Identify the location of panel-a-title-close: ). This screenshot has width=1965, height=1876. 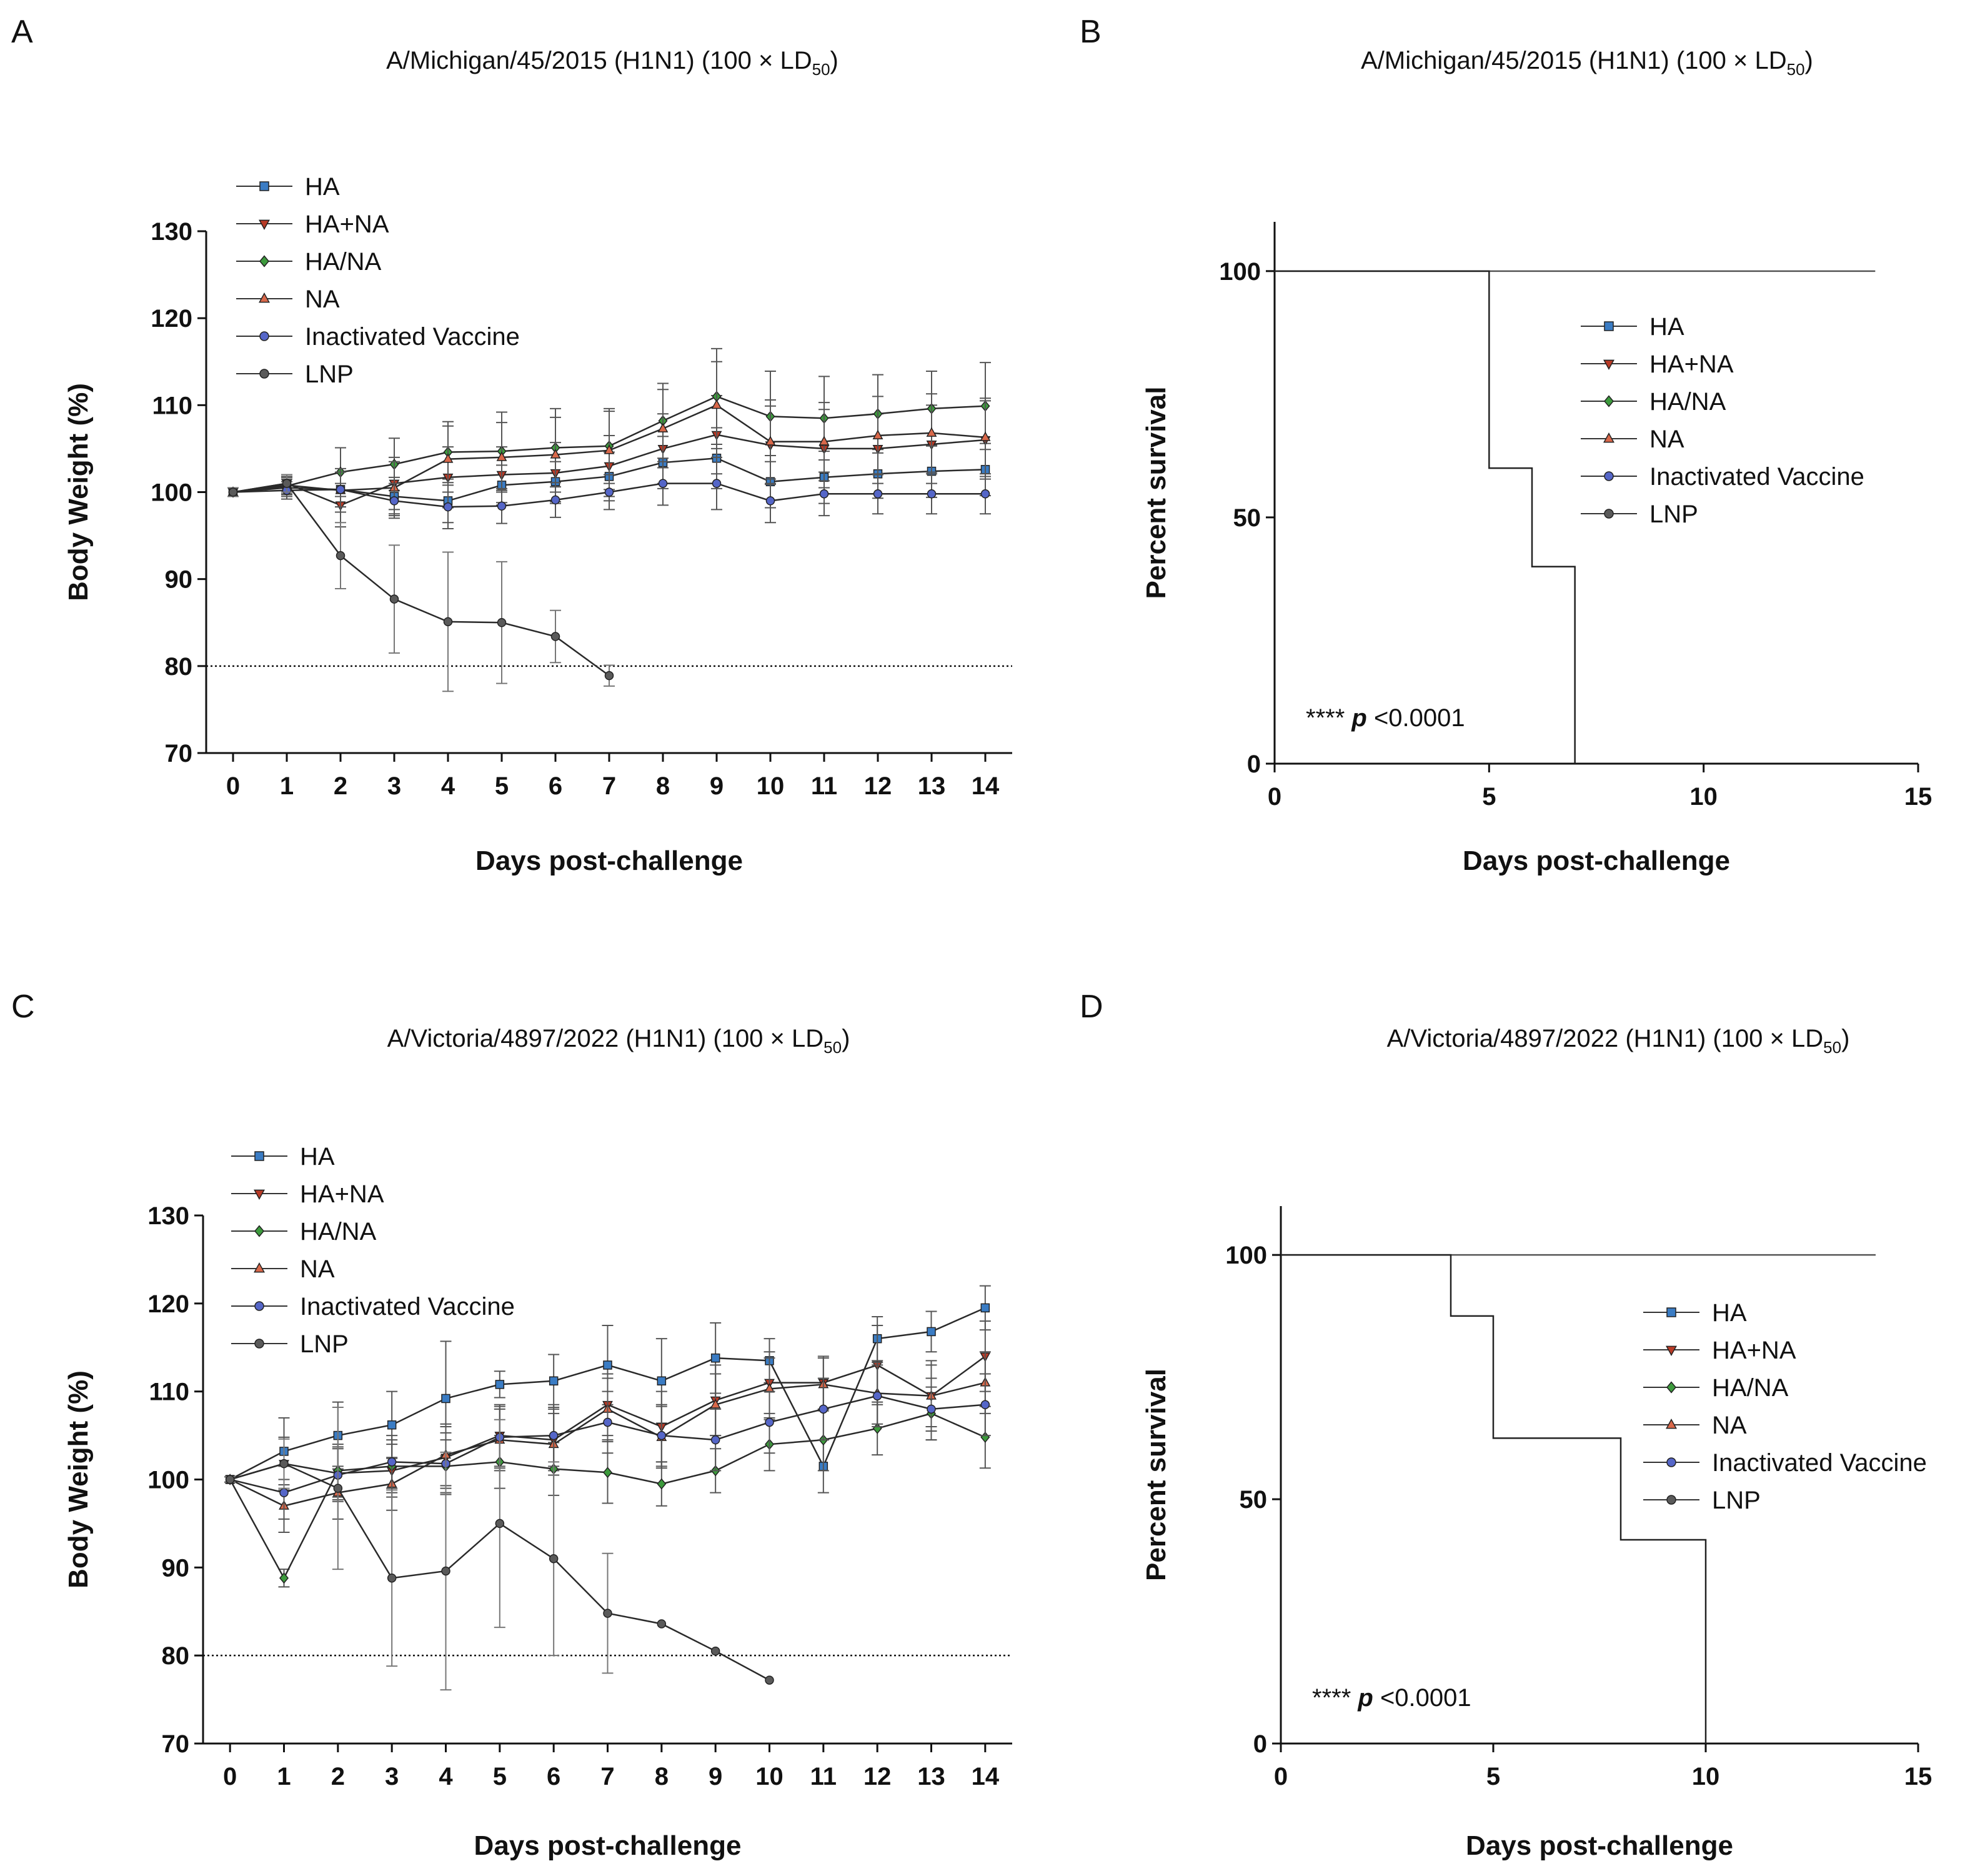
(834, 60).